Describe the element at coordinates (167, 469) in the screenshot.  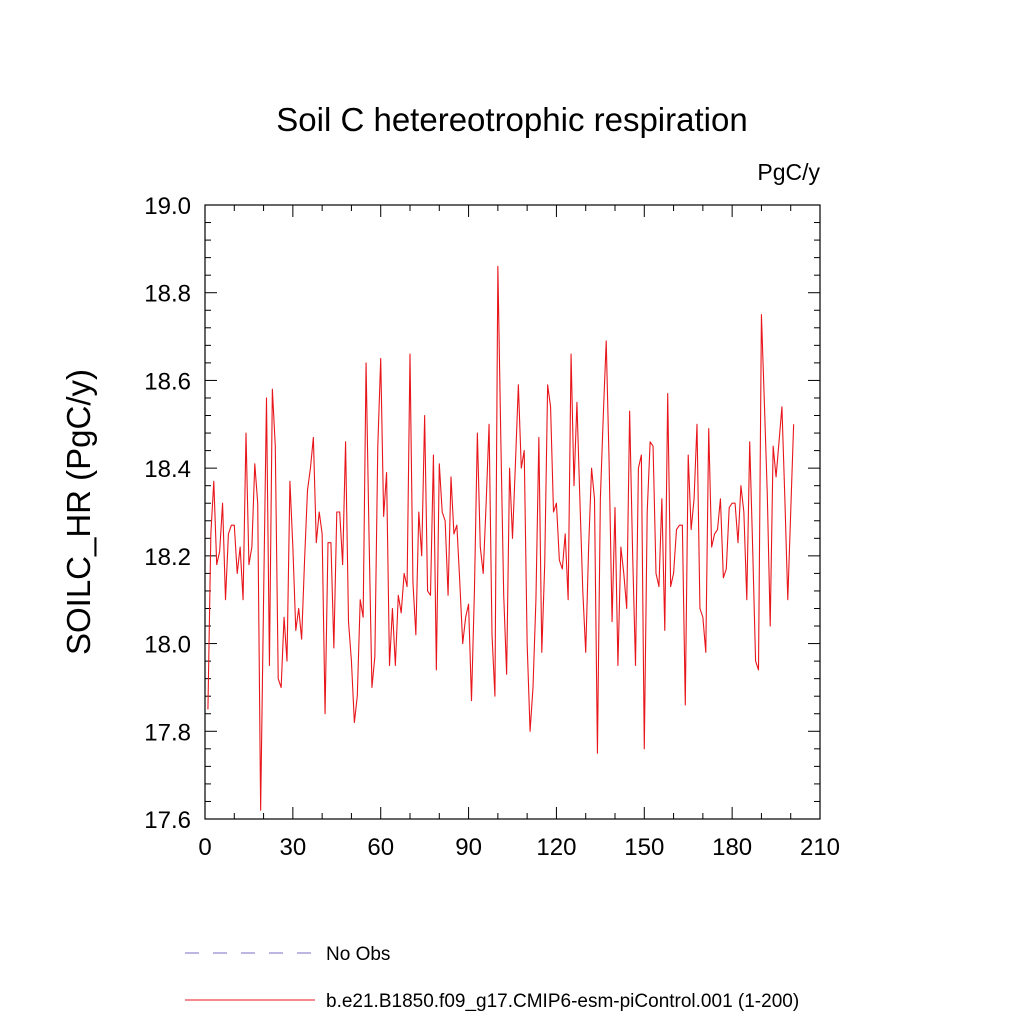
I see `y-tick-label: 18.4` at that location.